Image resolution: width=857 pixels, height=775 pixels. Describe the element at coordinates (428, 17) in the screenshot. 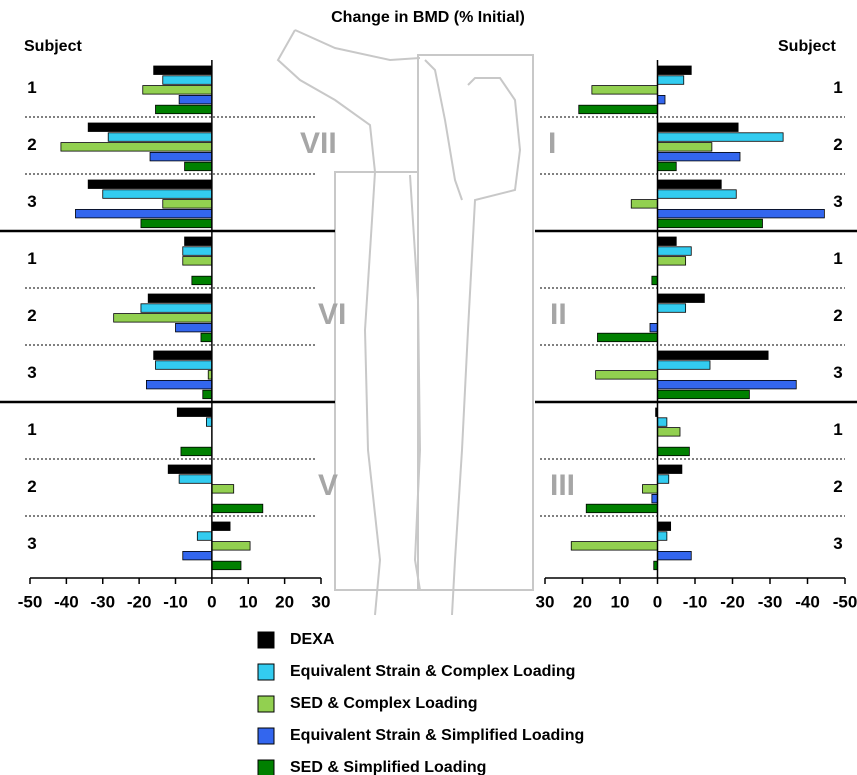

I see `chart-title: Change in BMD (% Initial)` at that location.